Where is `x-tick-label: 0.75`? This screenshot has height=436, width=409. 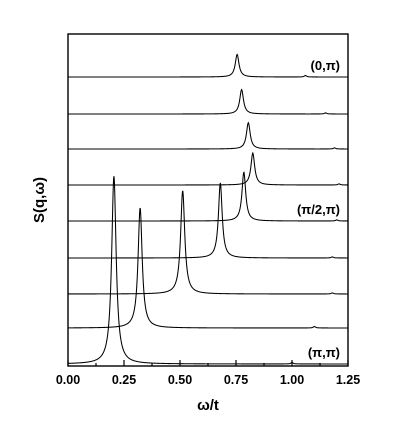 x-tick-label: 0.75 is located at coordinates (236, 380).